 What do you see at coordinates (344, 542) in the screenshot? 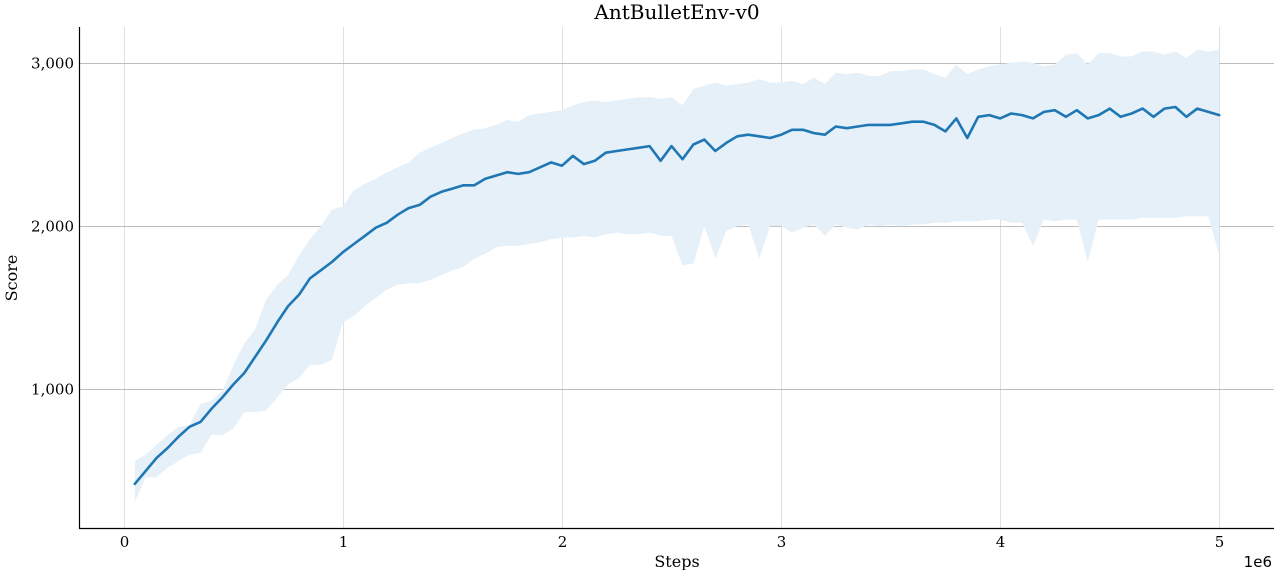
I see `x-tick-label: 1` at bounding box center [344, 542].